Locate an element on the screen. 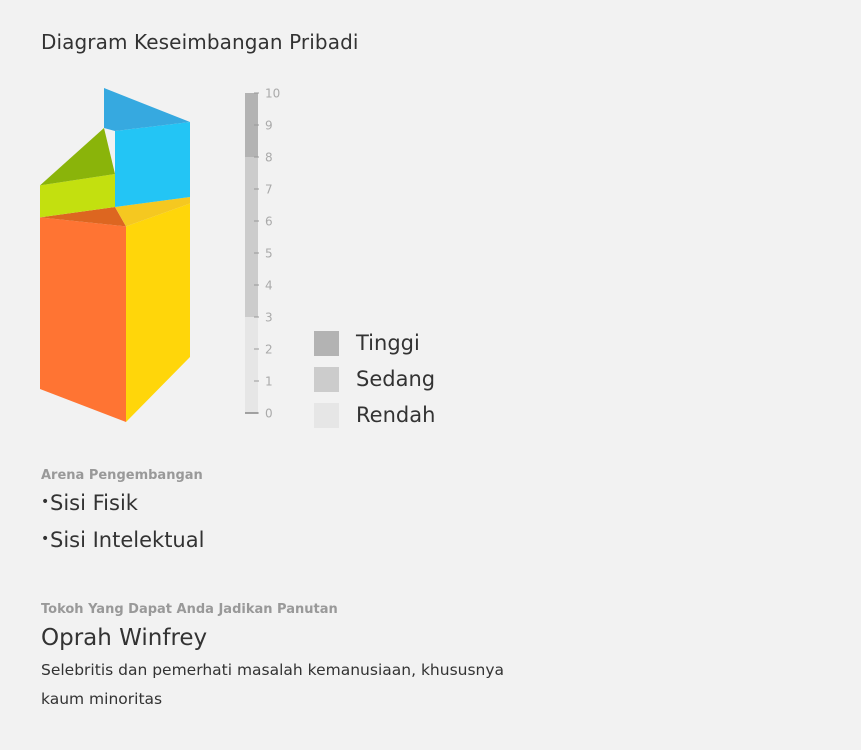 Image resolution: width=861 pixels, height=750 pixels. arena-item: • Sisi Intelektual is located at coordinates (122, 543).